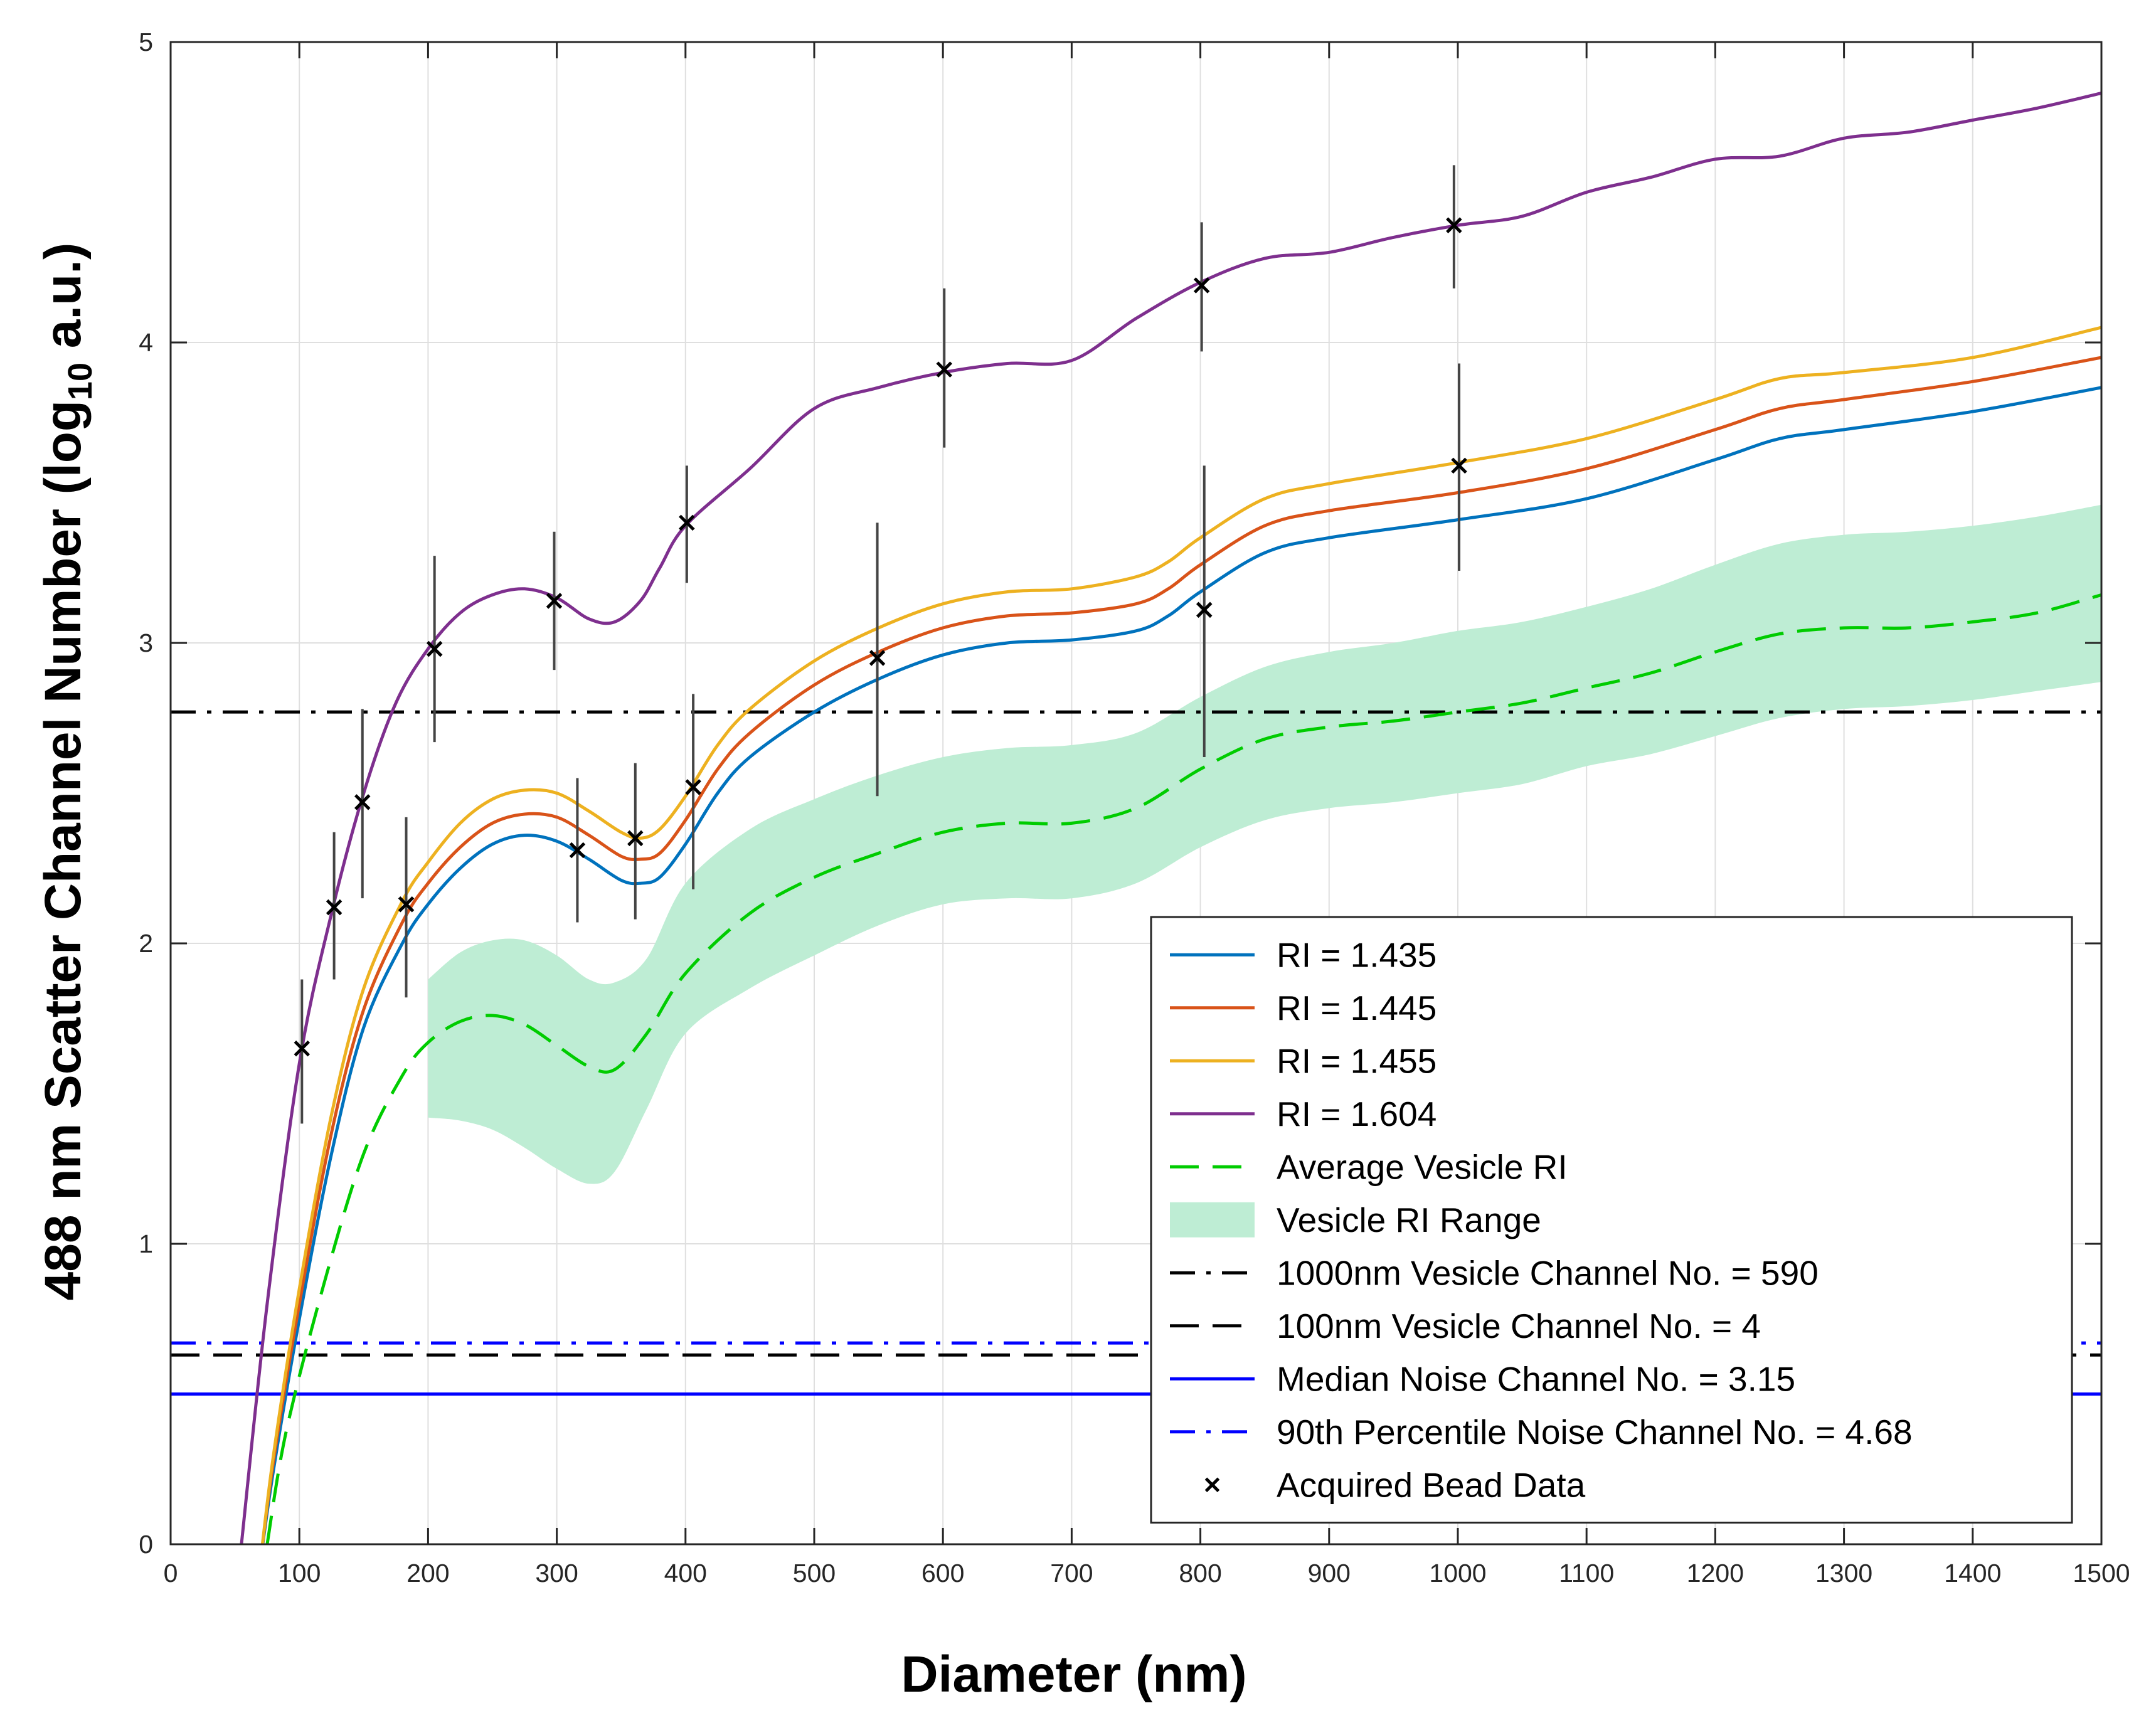  I want to click on legend-entry-1: RI = 1.435, so click(1303, 954).